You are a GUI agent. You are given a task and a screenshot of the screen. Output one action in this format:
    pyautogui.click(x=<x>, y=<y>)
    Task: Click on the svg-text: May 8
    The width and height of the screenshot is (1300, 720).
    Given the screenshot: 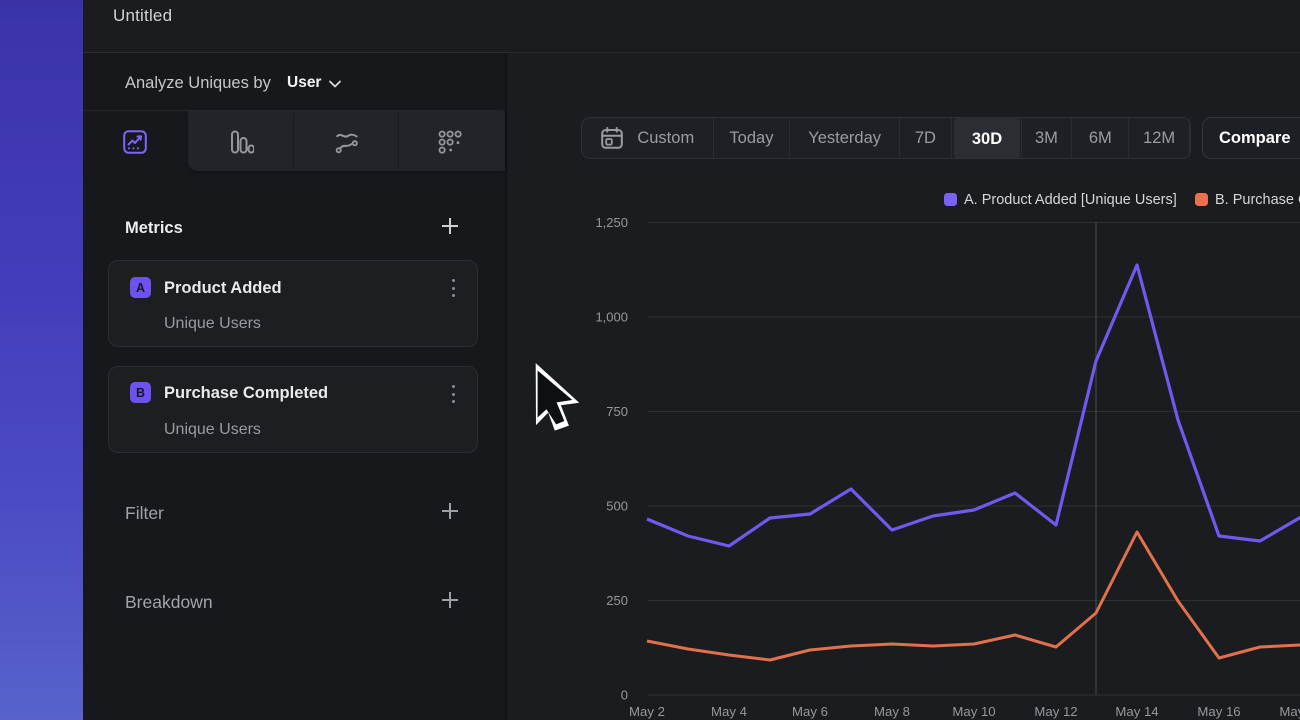 What is the action you would take?
    pyautogui.click(x=892, y=711)
    